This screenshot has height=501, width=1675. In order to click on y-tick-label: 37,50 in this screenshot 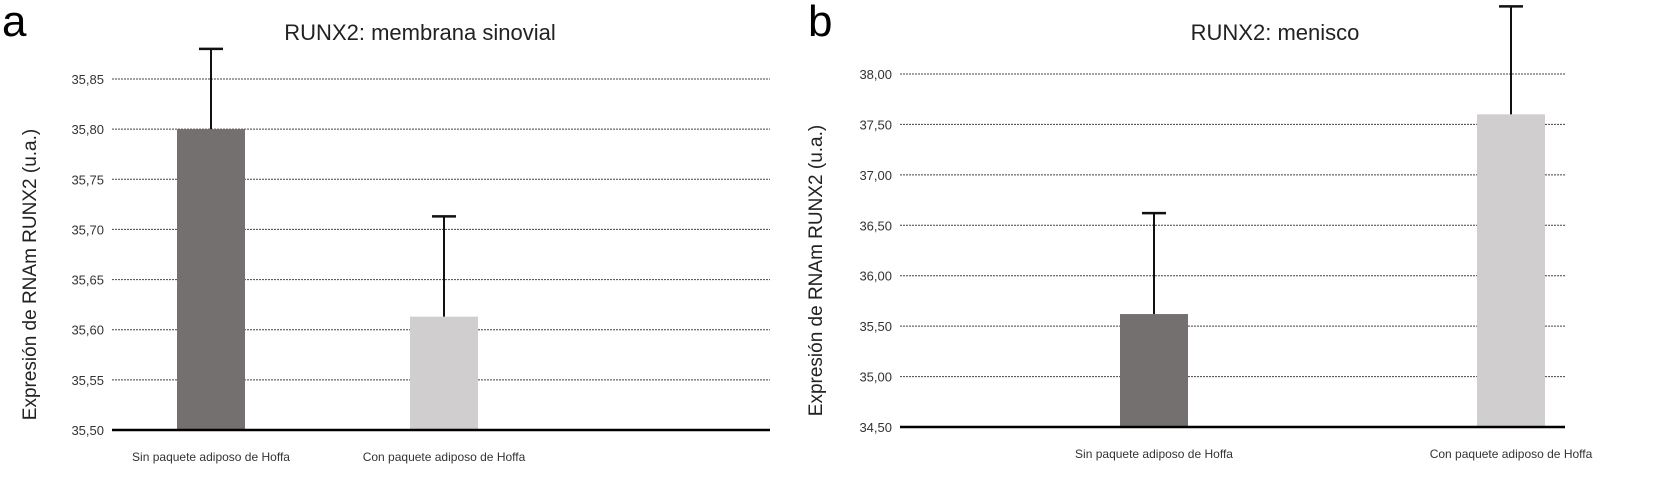, I will do `click(875, 124)`.